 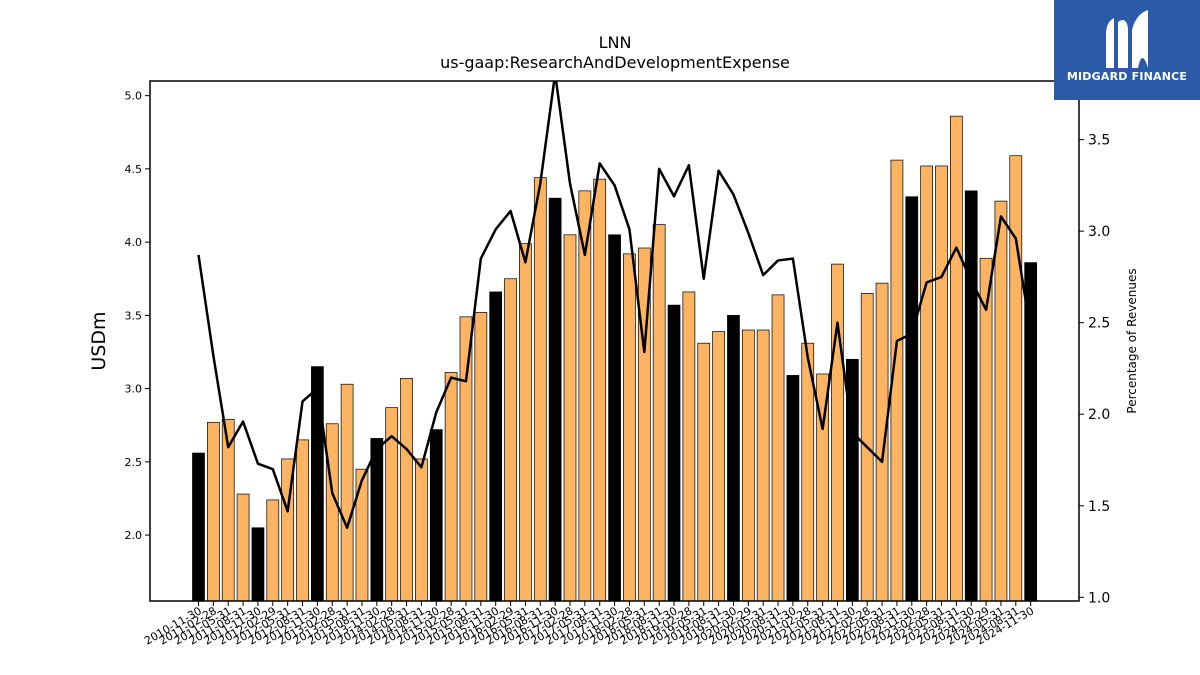 What do you see at coordinates (615, 62) in the screenshot?
I see `chart-subtitle: us-gaap:ResearchAndDevelopmentExpense` at bounding box center [615, 62].